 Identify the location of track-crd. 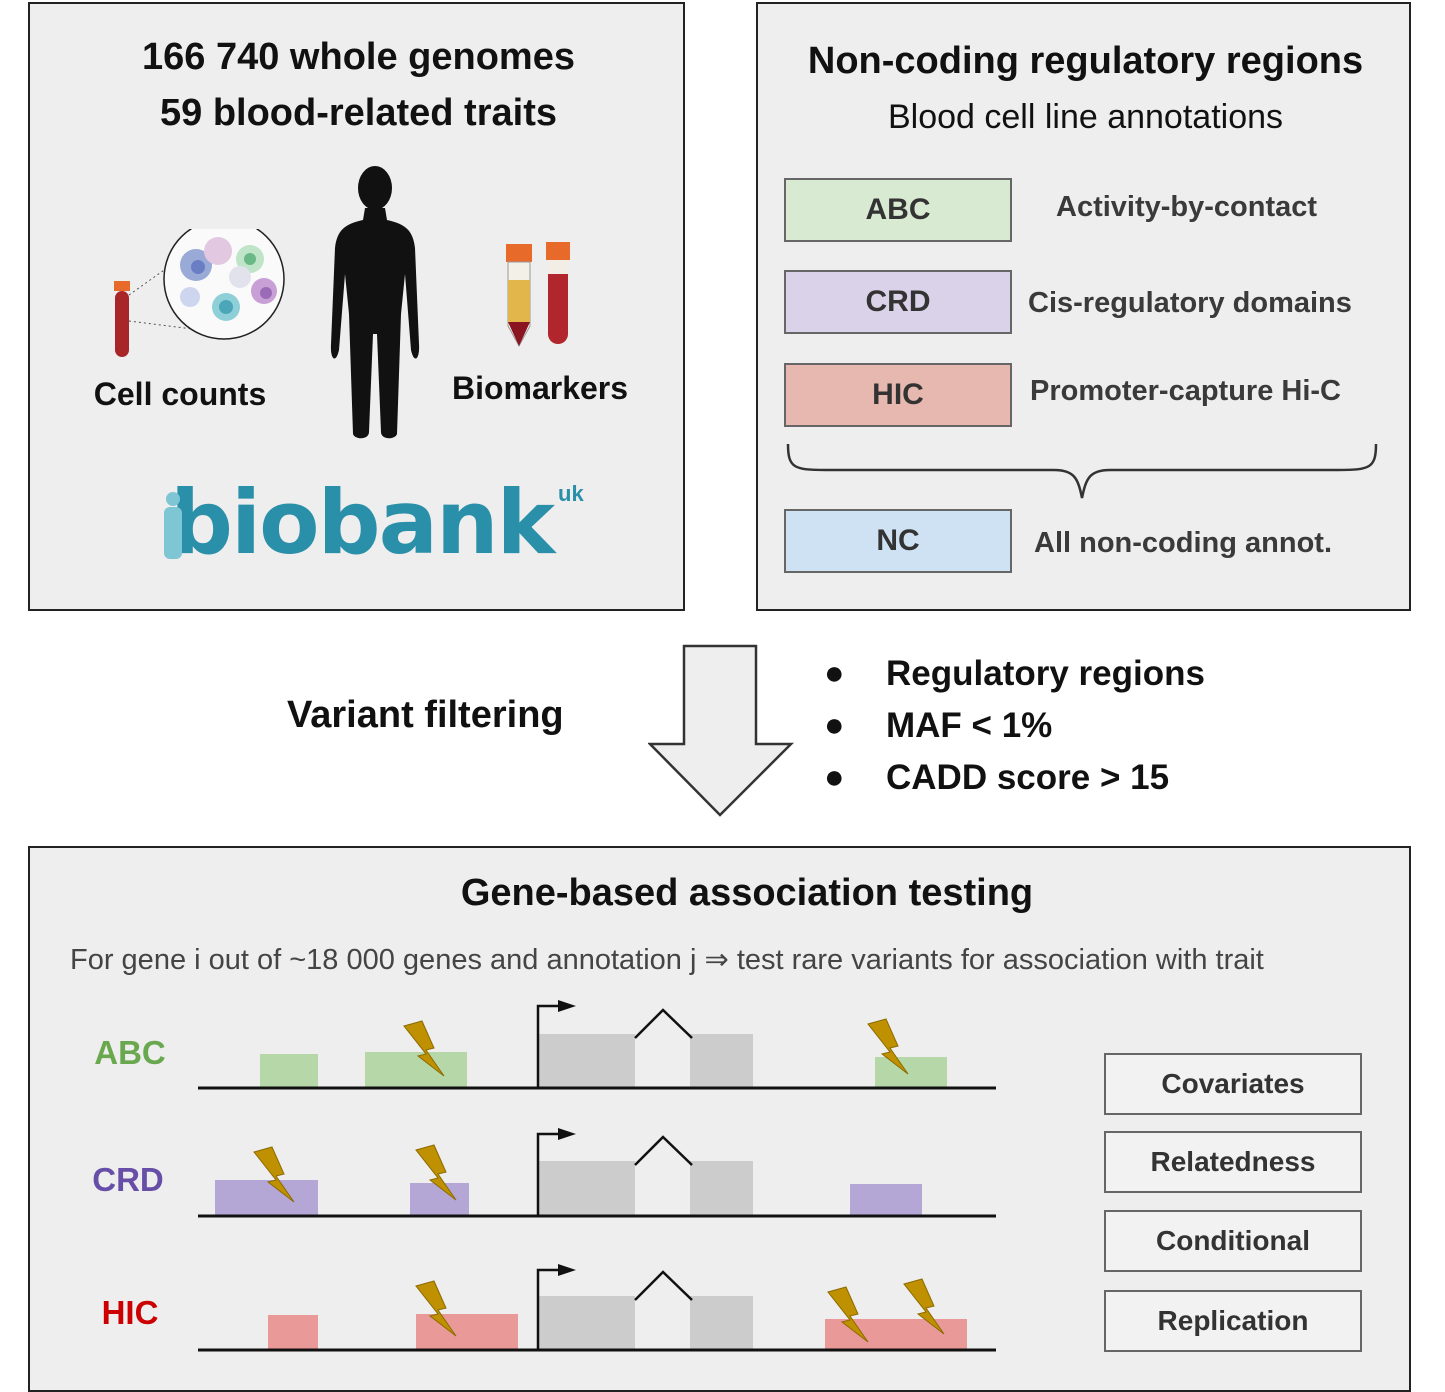
(597, 1173).